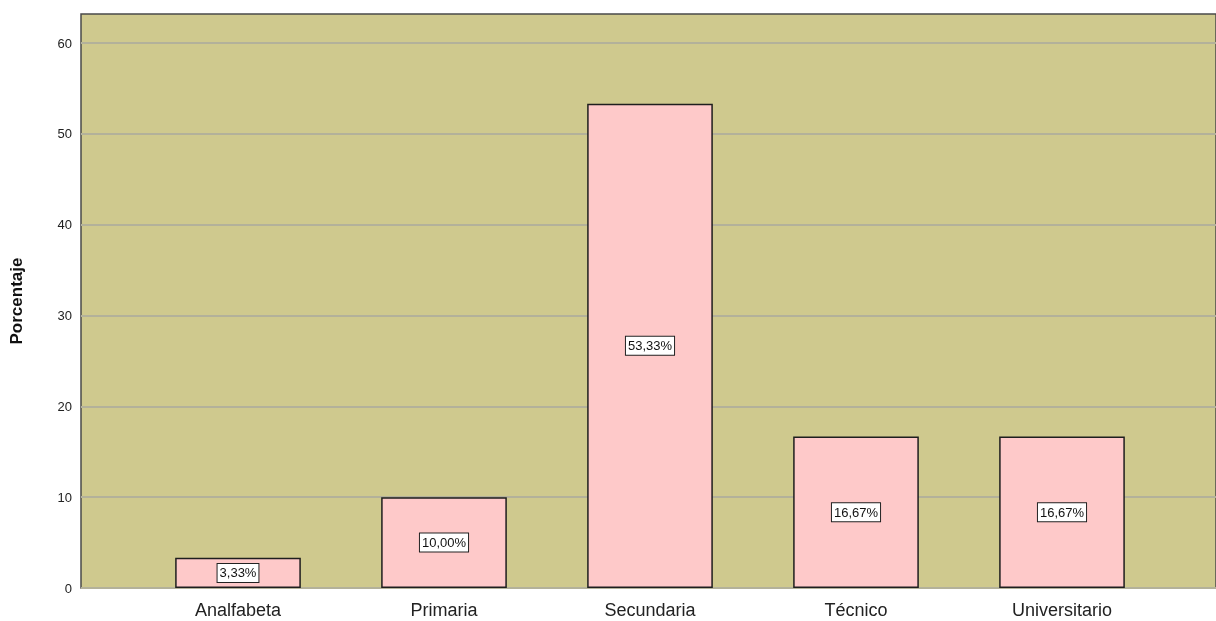 This screenshot has width=1216, height=621. Describe the element at coordinates (64, 497) in the screenshot. I see `y-tick-label: 10` at that location.